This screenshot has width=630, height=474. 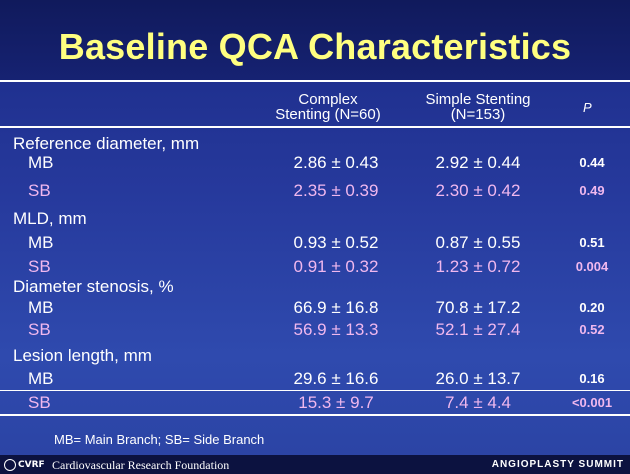 I want to click on section-label-reference-diameter: Reference diameter, mm, so click(x=106, y=143).